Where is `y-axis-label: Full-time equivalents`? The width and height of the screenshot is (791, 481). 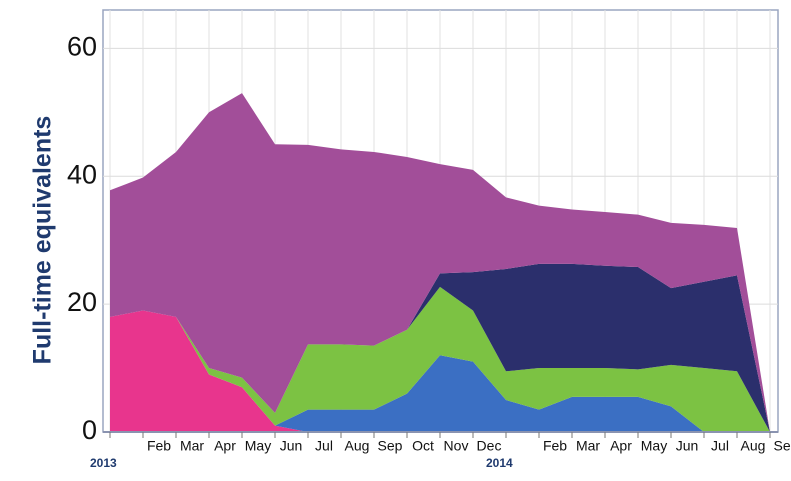 y-axis-label: Full-time equivalents is located at coordinates (43, 240).